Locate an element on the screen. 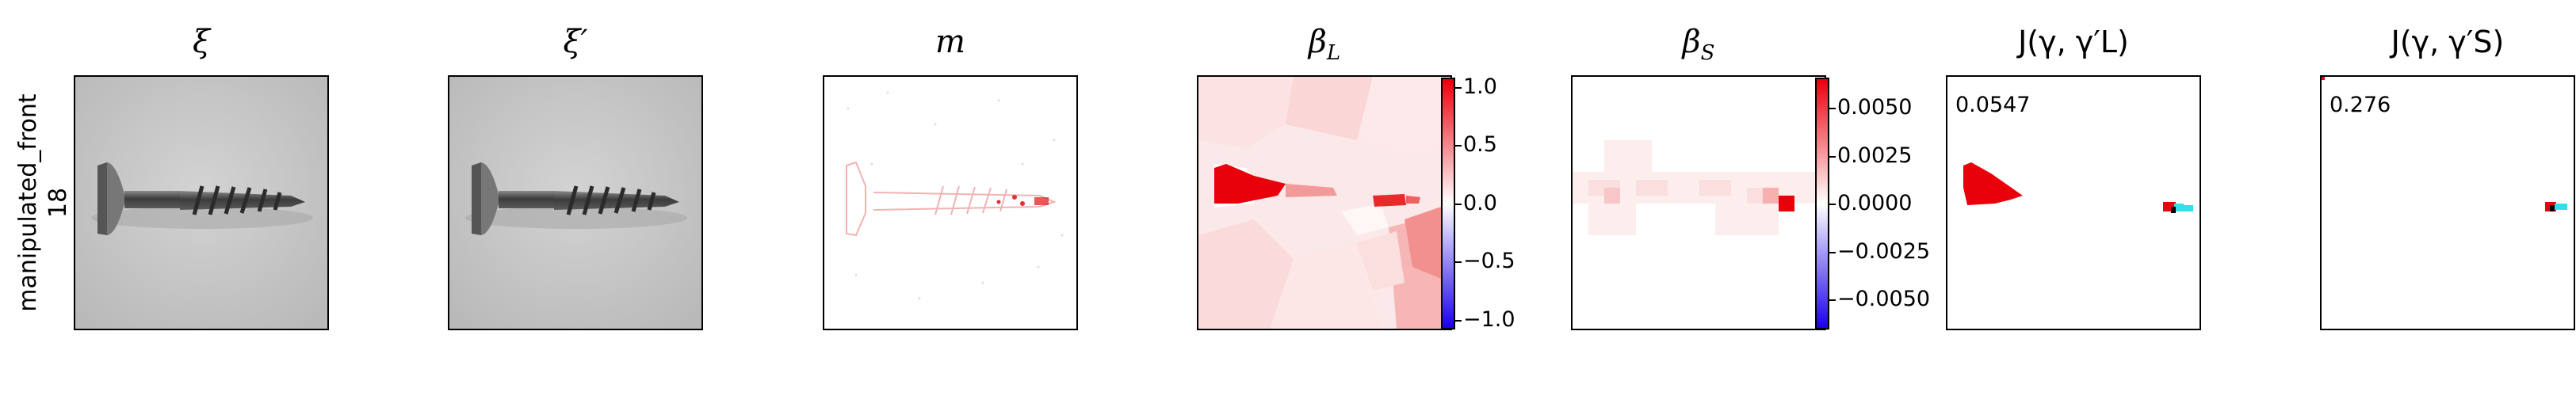  panel-title-jaccard-l: J(γ, γ′L) is located at coordinates (2073, 42).